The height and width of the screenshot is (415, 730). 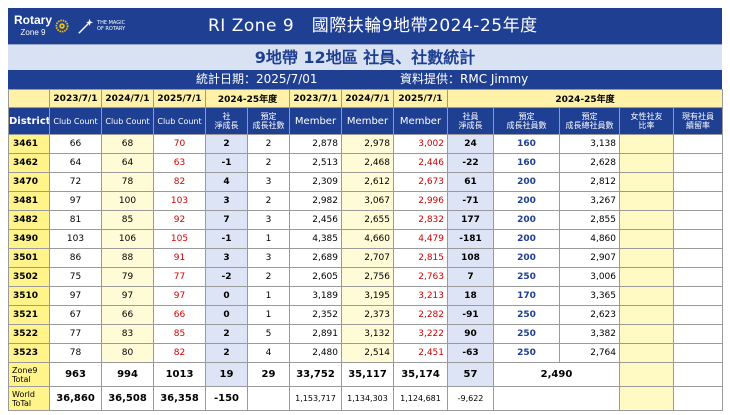 I want to click on club-net-cell: 3, so click(x=226, y=258).